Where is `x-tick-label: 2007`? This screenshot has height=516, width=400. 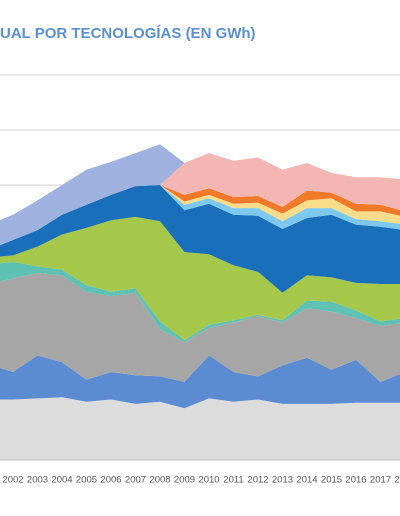 x-tick-label: 2007 is located at coordinates (135, 480).